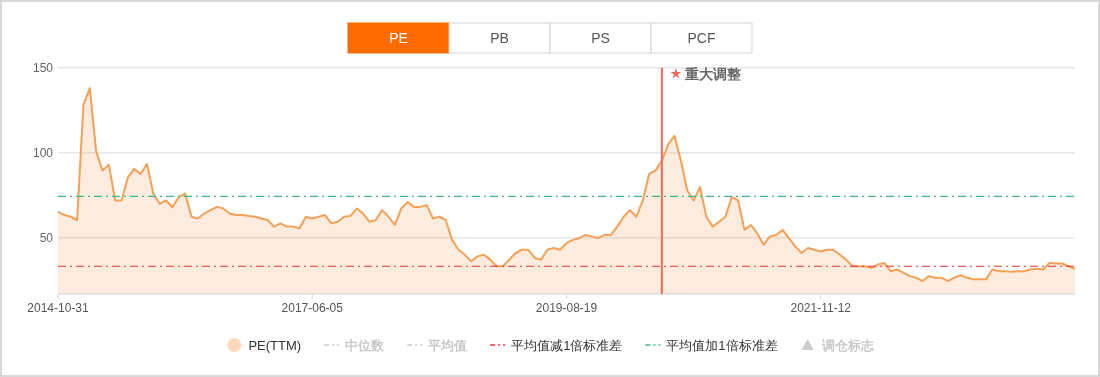 The width and height of the screenshot is (1100, 377). What do you see at coordinates (701, 38) in the screenshot?
I see `tab: PCF` at bounding box center [701, 38].